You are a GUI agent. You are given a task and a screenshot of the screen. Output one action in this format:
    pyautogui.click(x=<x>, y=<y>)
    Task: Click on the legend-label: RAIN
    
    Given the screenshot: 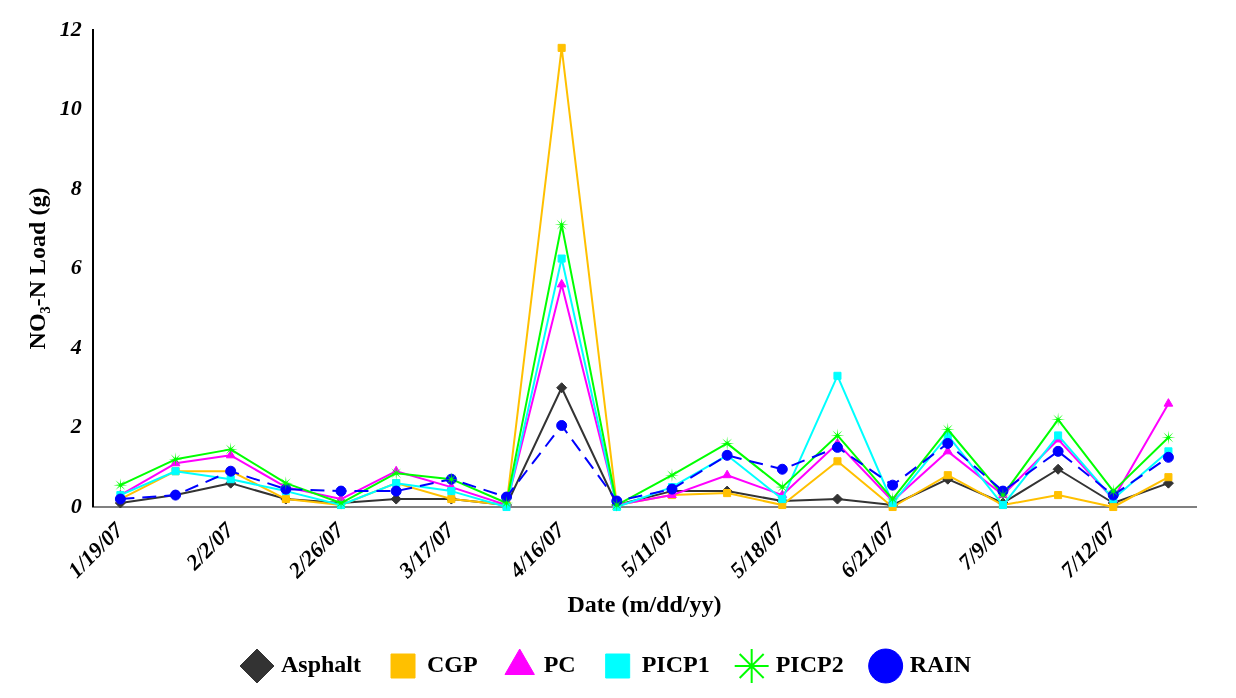 What is the action you would take?
    pyautogui.click(x=940, y=664)
    